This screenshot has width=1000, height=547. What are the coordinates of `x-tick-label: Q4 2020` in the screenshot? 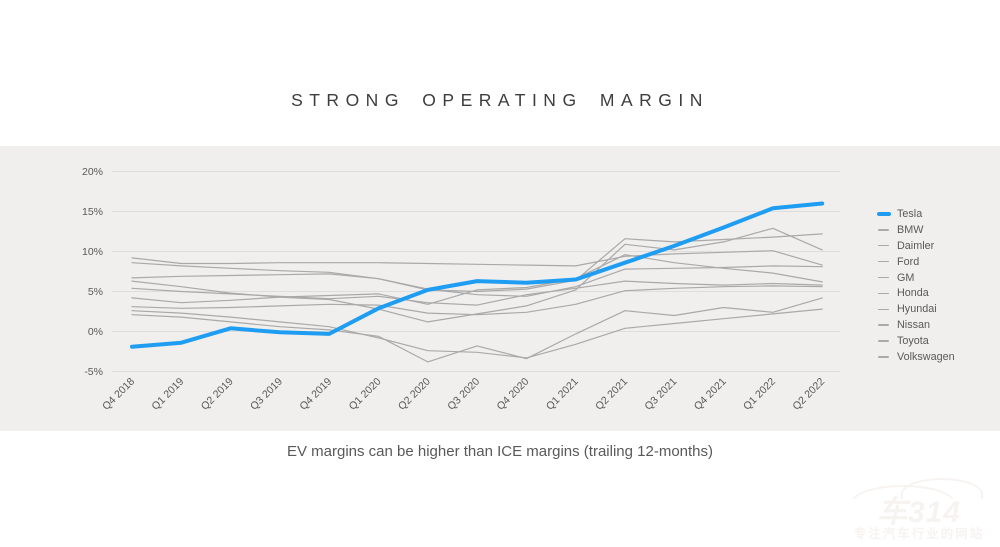 It's located at (513, 394).